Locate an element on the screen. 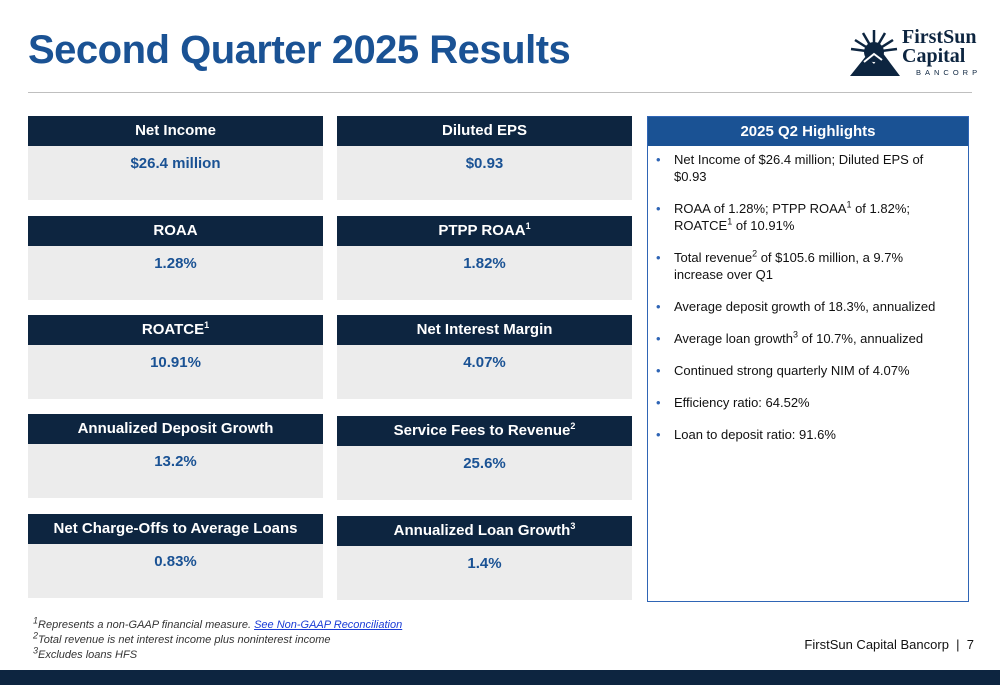 The image size is (1000, 685). metric-label: Net Charge-Offs to Average Loans is located at coordinates (175, 529).